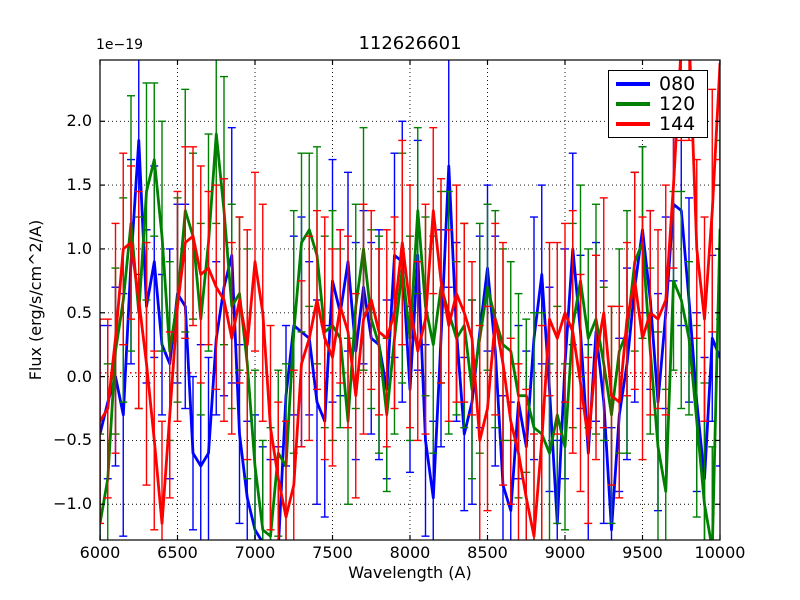  Describe the element at coordinates (100, 552) in the screenshot. I see `x-tick-label: 6000` at that location.